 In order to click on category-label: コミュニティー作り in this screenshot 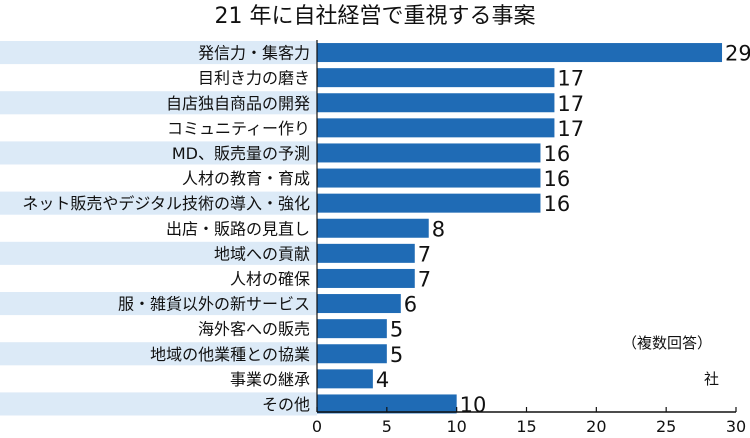, I will do `click(238, 128)`.